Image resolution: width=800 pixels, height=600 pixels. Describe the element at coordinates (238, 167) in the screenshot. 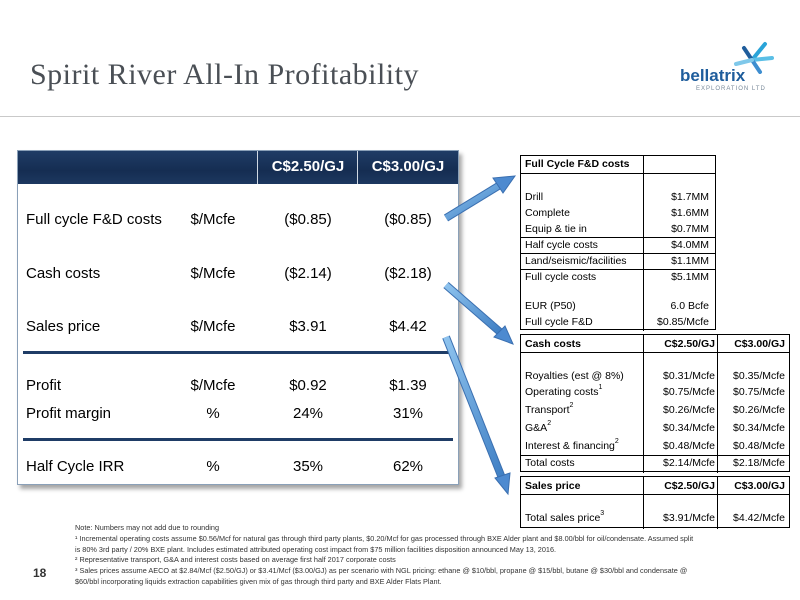

I see `table-header: C$2.50/GJ C$3.00/GJ` at that location.